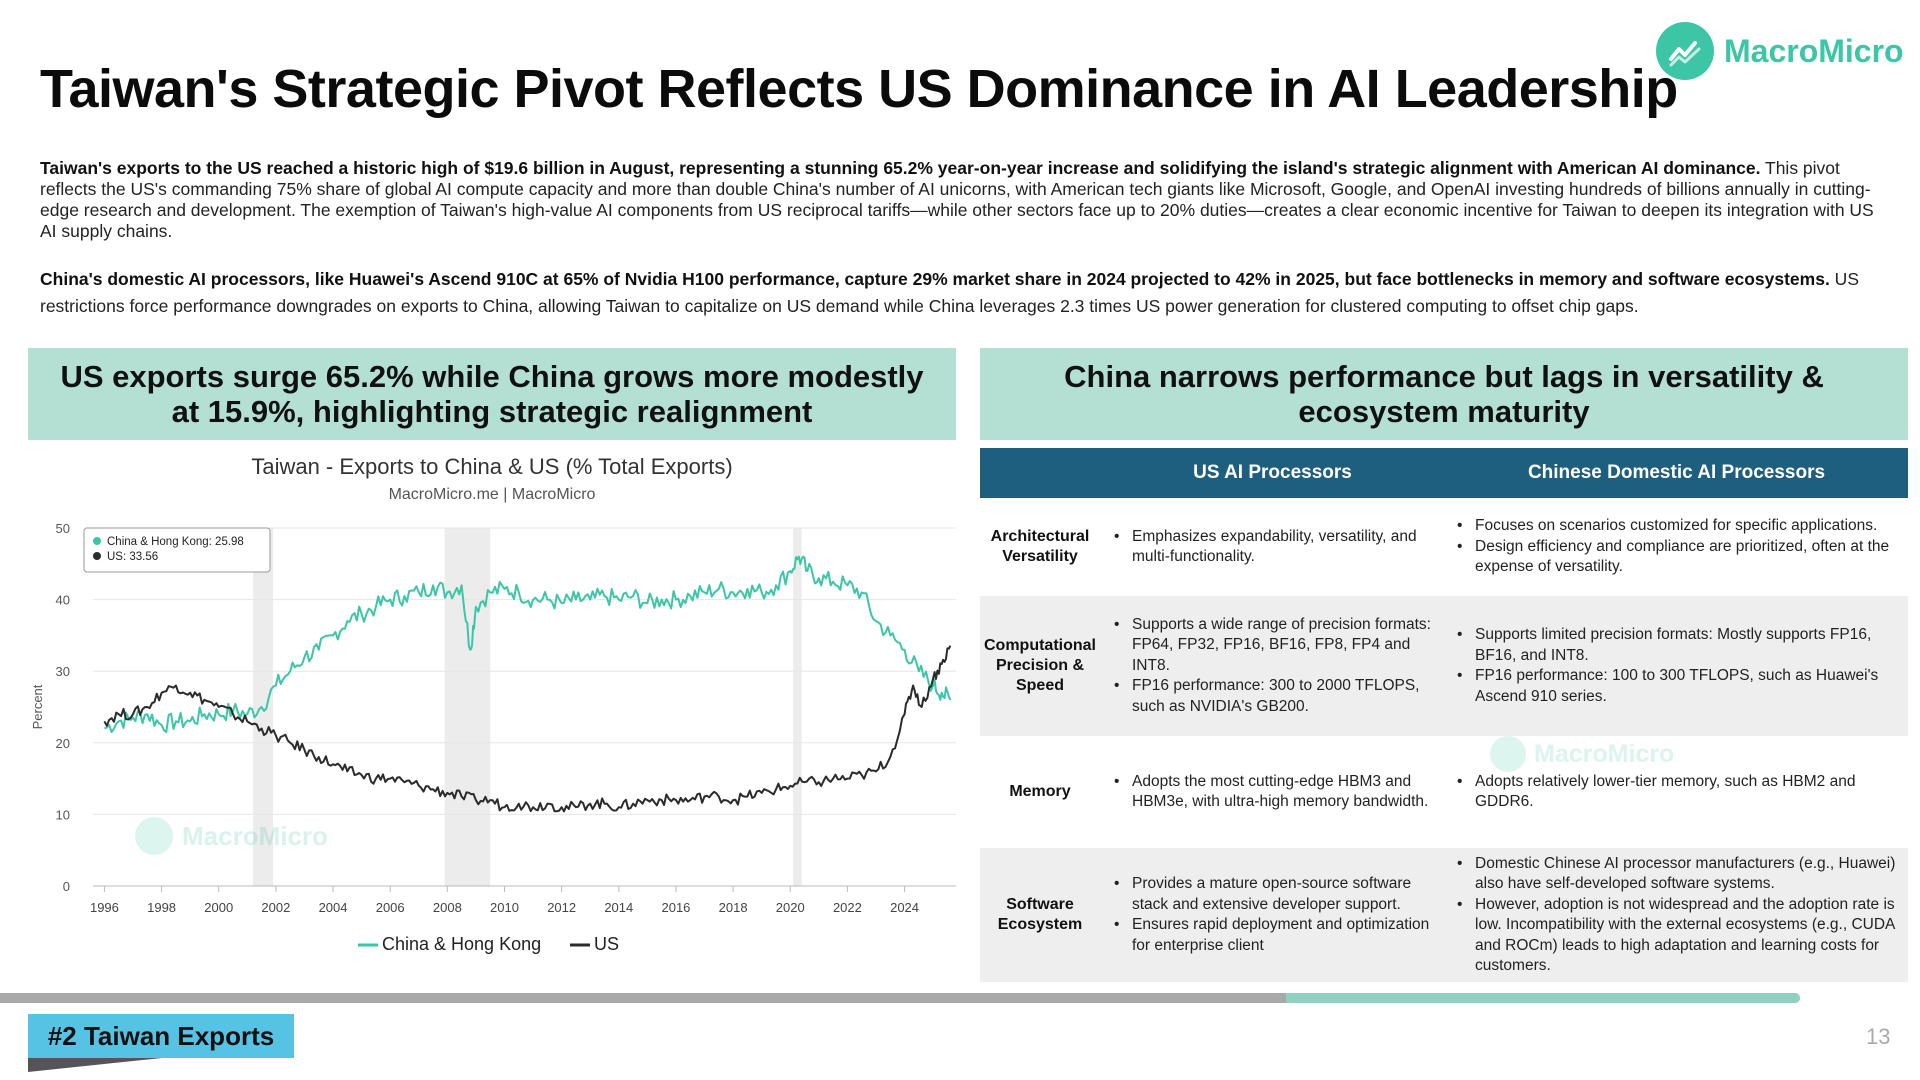 This screenshot has width=1920, height=1080. Describe the element at coordinates (561, 907) in the screenshot. I see `x-tick-label: 2012` at that location.